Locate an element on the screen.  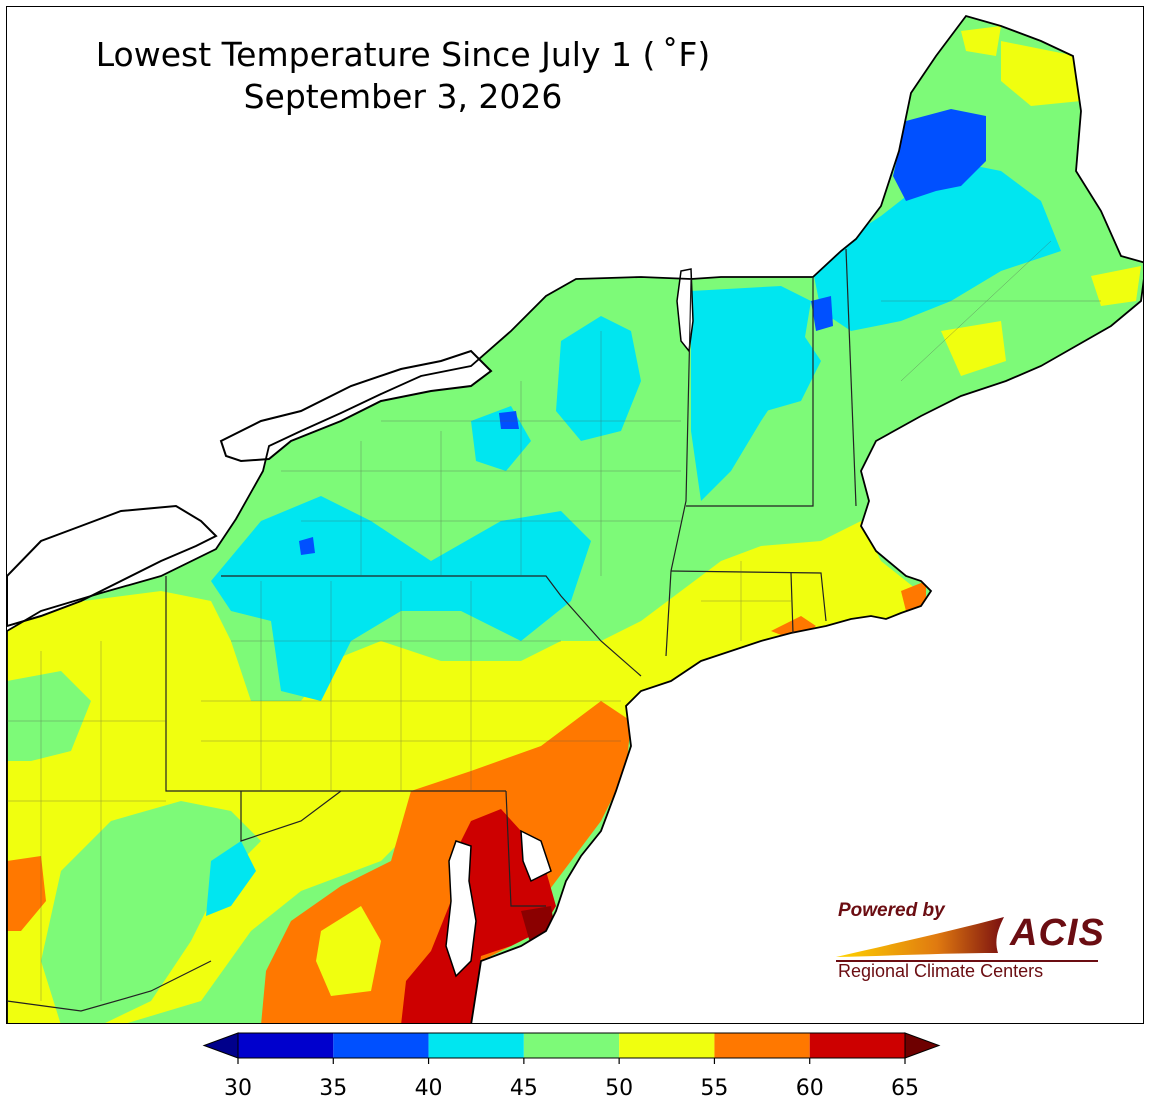
va-border is located at coordinates (109, 986).